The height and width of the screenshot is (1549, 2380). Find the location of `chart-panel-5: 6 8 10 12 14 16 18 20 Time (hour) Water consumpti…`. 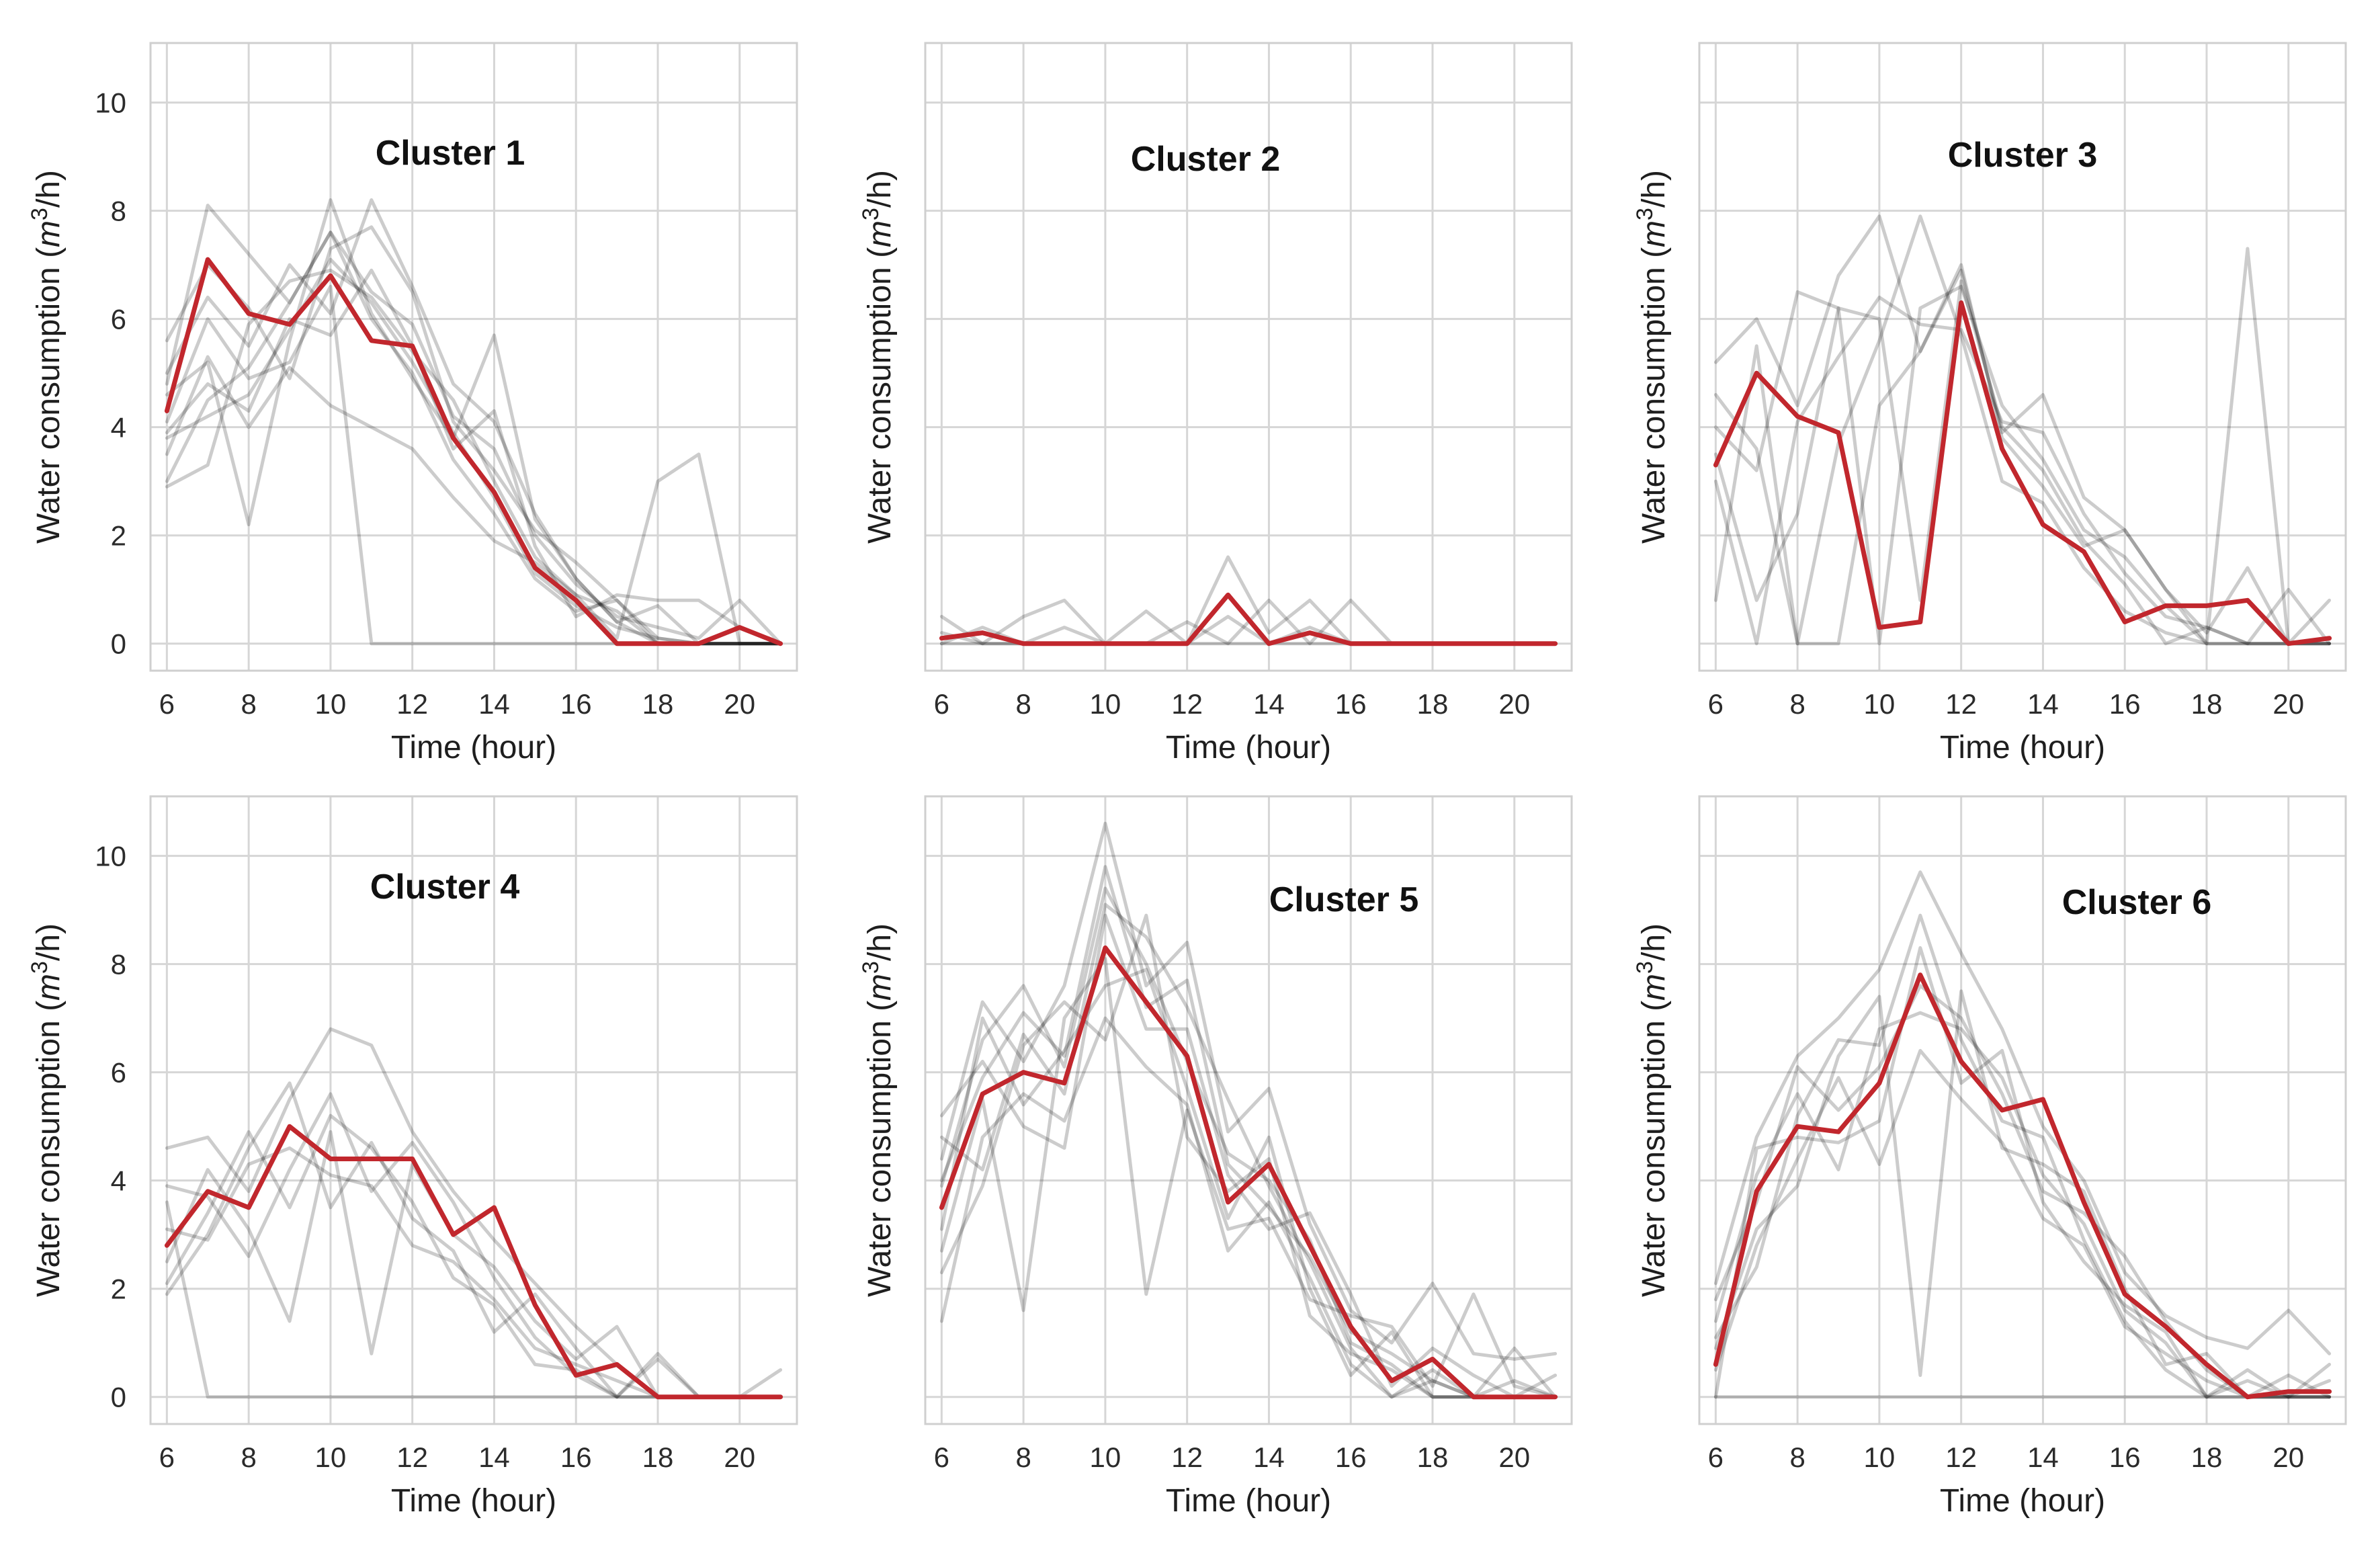

chart-panel-5: 6 8 10 12 14 16 18 20 Time (hour) Water consumpti… is located at coordinates (1215, 1157).